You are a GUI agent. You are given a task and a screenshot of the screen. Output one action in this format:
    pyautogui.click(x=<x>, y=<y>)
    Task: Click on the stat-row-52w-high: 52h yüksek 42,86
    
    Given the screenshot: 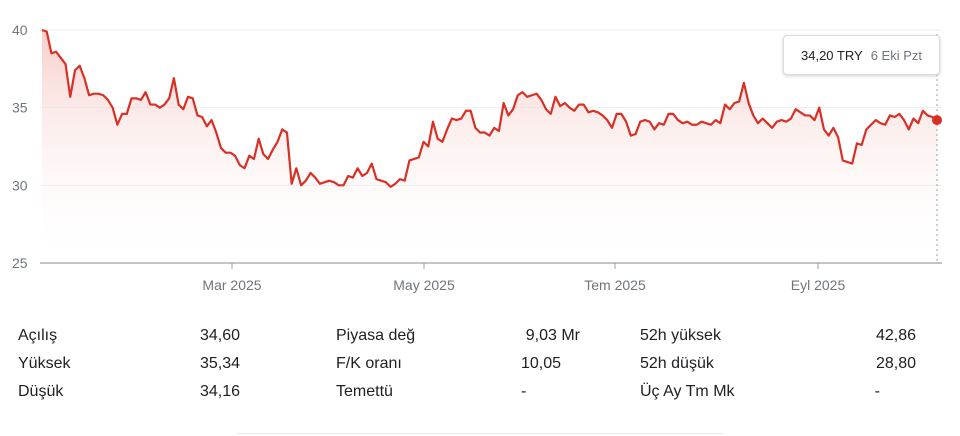 What is the action you would take?
    pyautogui.click(x=778, y=336)
    